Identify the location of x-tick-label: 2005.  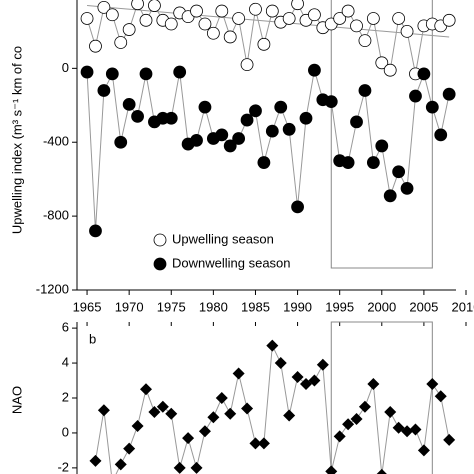
(423, 306).